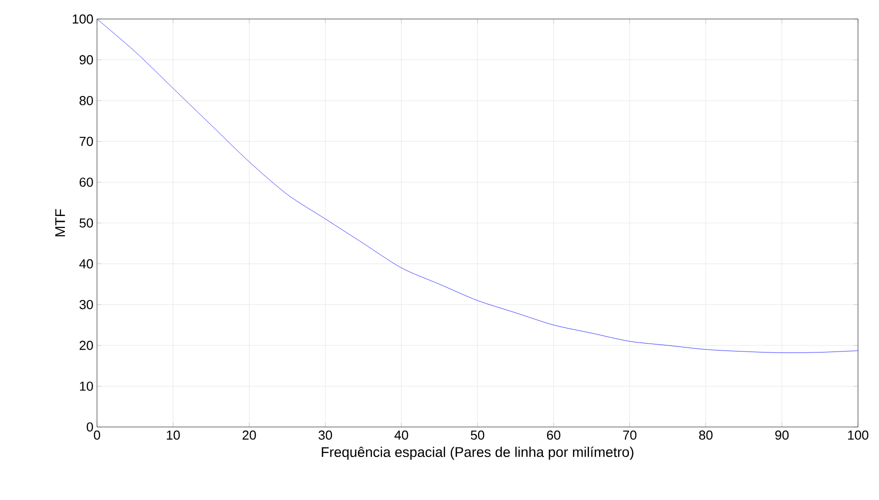  I want to click on x-tick-label: 0, so click(97, 435).